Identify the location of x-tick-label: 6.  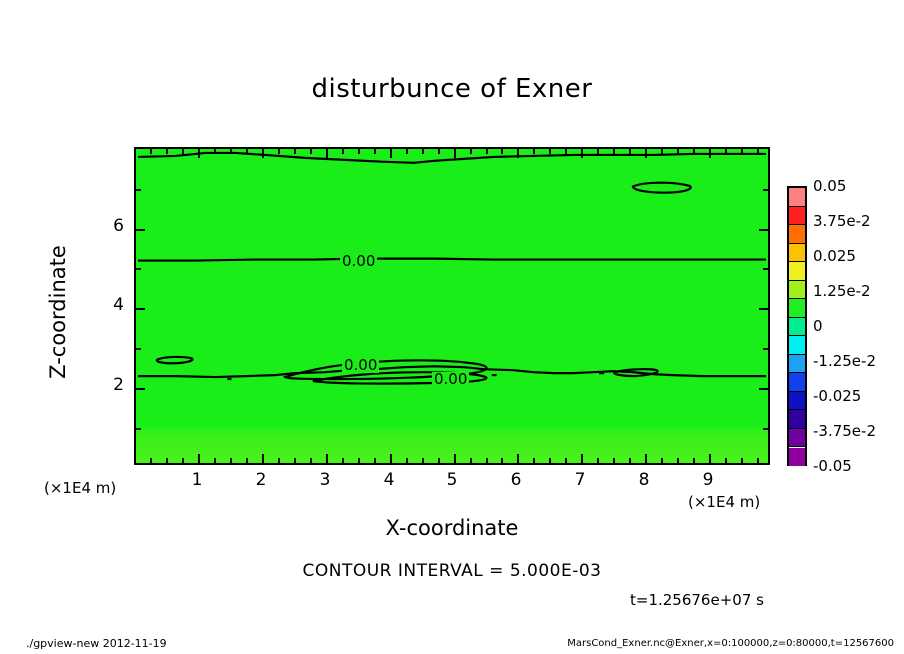
(516, 480).